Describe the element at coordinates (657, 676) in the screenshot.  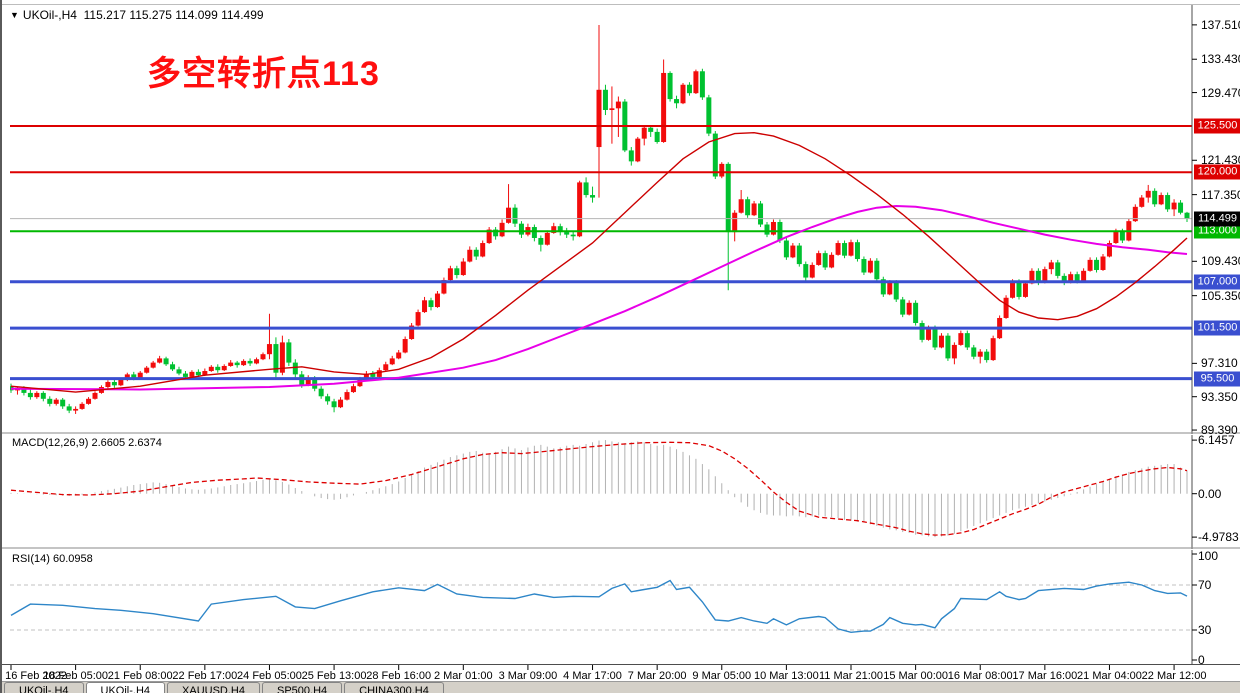
I see `time-axis-label: 7 Mar 20:00` at that location.